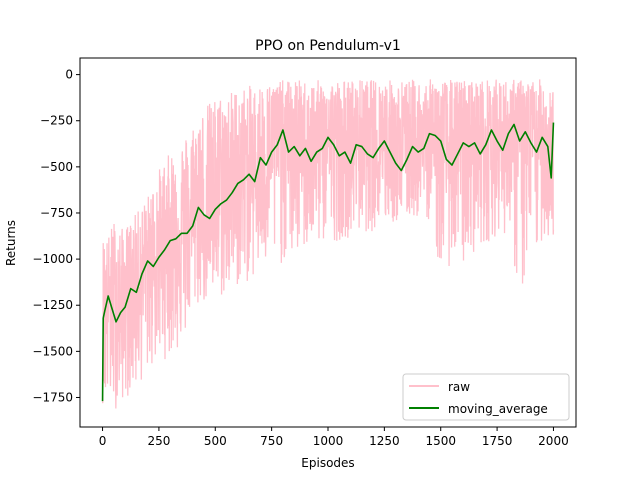  Describe the element at coordinates (56, 236) in the screenshot. I see `y-axis-ticks: 0 −250 −500 −750 −1000 −1250 −1500 −1750` at that location.